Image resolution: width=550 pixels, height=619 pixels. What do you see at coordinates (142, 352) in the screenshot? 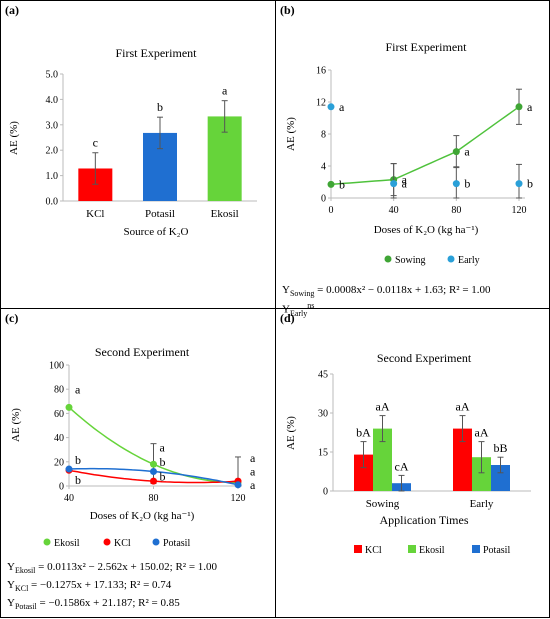
I see `chart-c-title: Second Experiment` at bounding box center [142, 352].